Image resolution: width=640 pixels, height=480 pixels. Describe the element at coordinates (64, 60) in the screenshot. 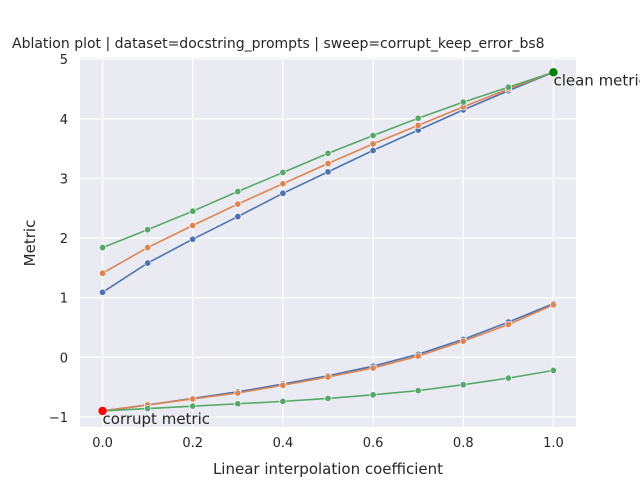

I see `y-tick-label: 5` at that location.